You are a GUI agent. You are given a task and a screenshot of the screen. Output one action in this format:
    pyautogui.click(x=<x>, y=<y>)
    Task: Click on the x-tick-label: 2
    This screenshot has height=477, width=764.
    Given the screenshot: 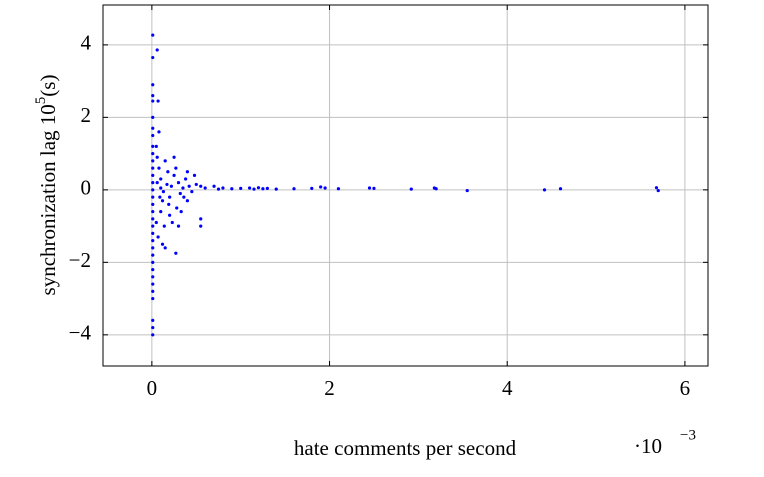 What is the action you would take?
    pyautogui.click(x=329, y=388)
    